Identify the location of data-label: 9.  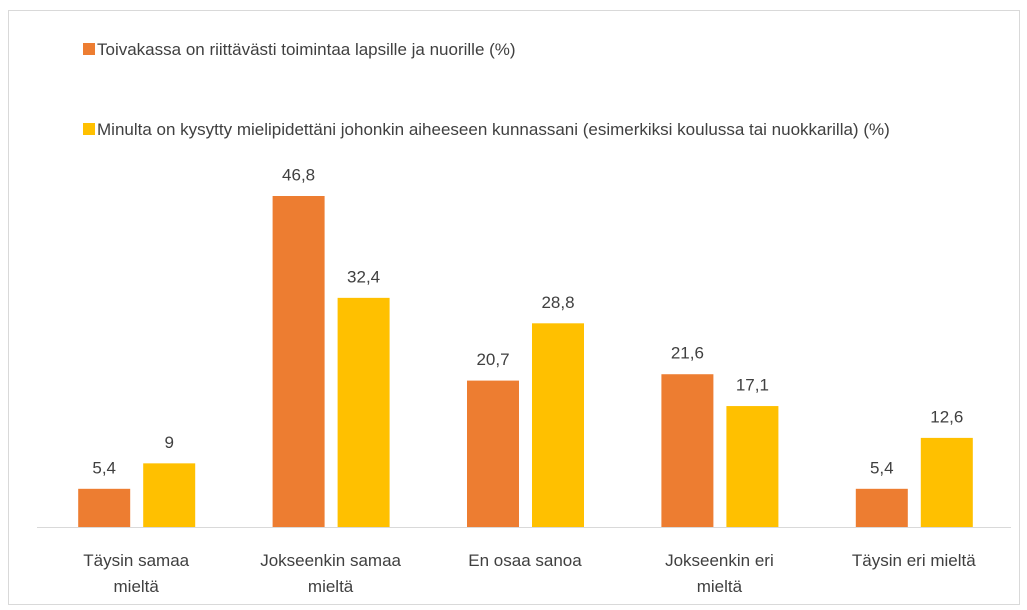
(168, 442).